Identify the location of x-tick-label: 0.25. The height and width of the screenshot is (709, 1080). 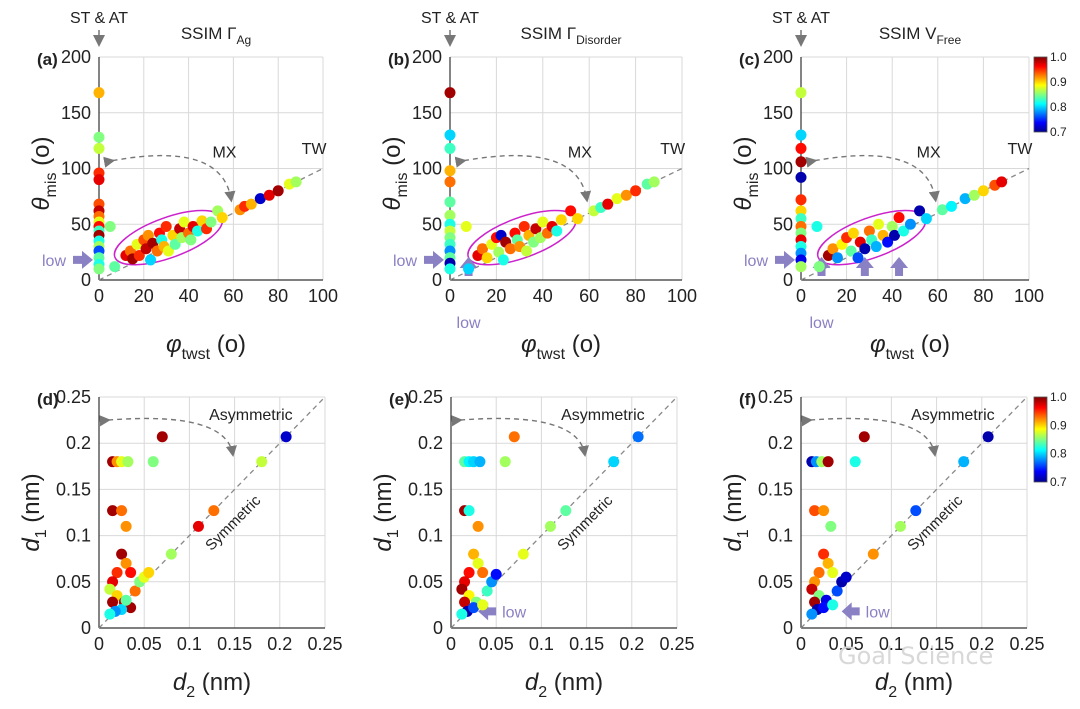
(1026, 644).